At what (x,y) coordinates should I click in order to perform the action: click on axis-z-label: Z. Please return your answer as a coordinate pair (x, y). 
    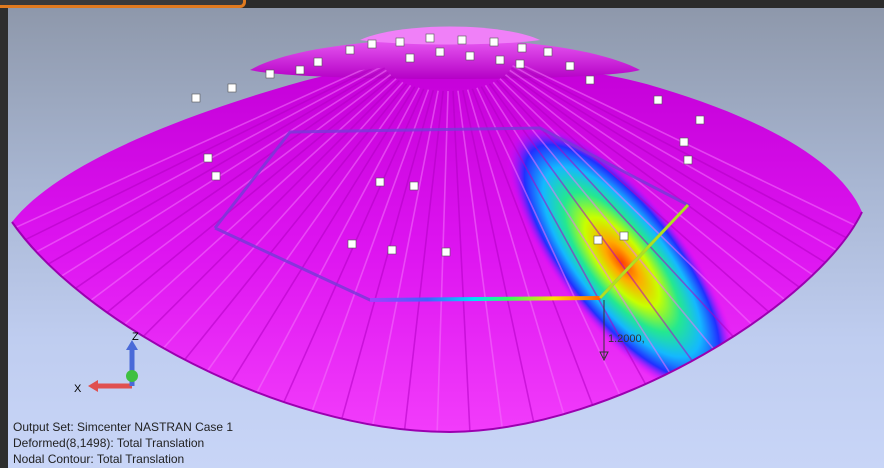
    Looking at the image, I should click on (135, 337).